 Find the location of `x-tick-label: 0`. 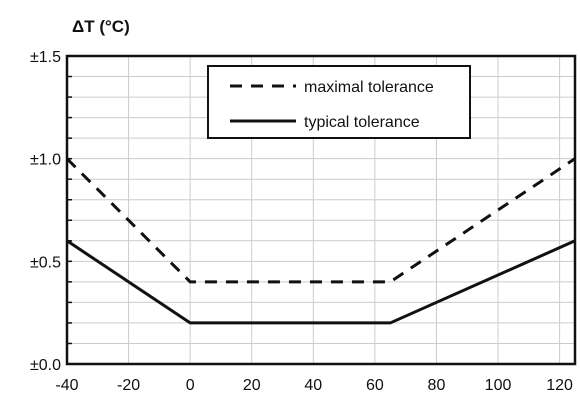

x-tick-label: 0 is located at coordinates (190, 385).